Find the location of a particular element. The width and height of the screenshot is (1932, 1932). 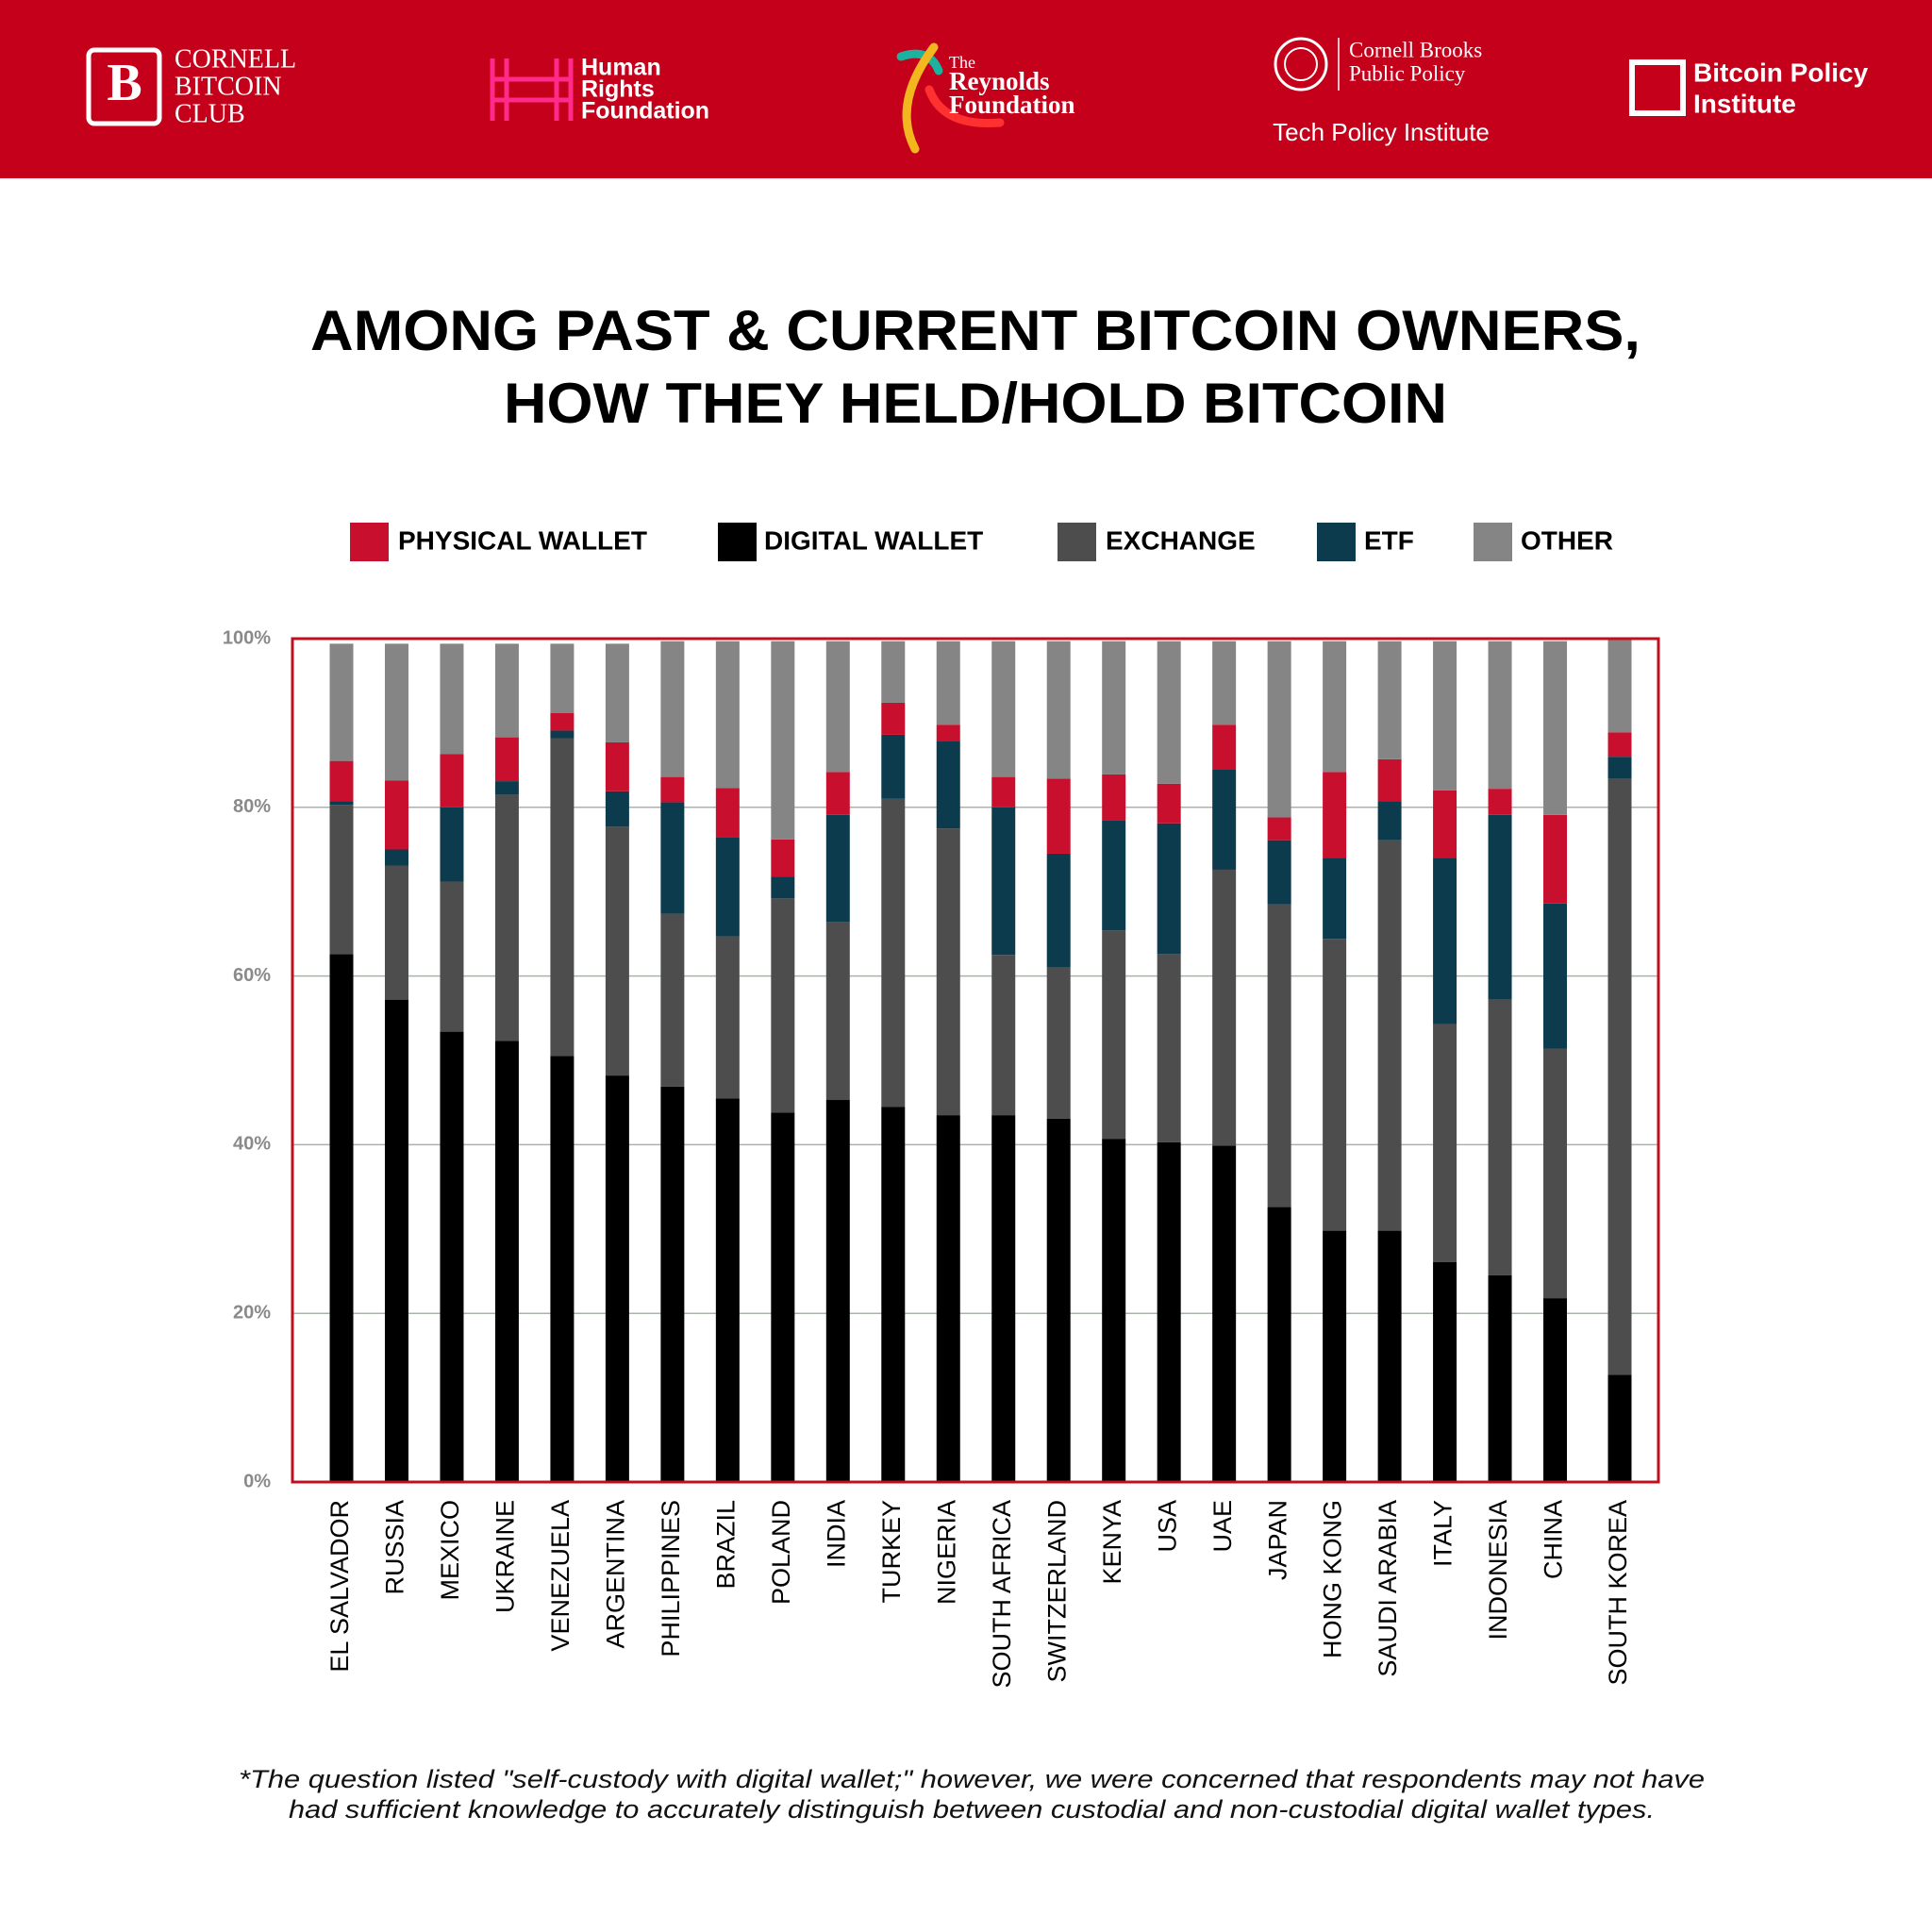

x-tick-label: SWITZERLAND is located at coordinates (1057, 1591).